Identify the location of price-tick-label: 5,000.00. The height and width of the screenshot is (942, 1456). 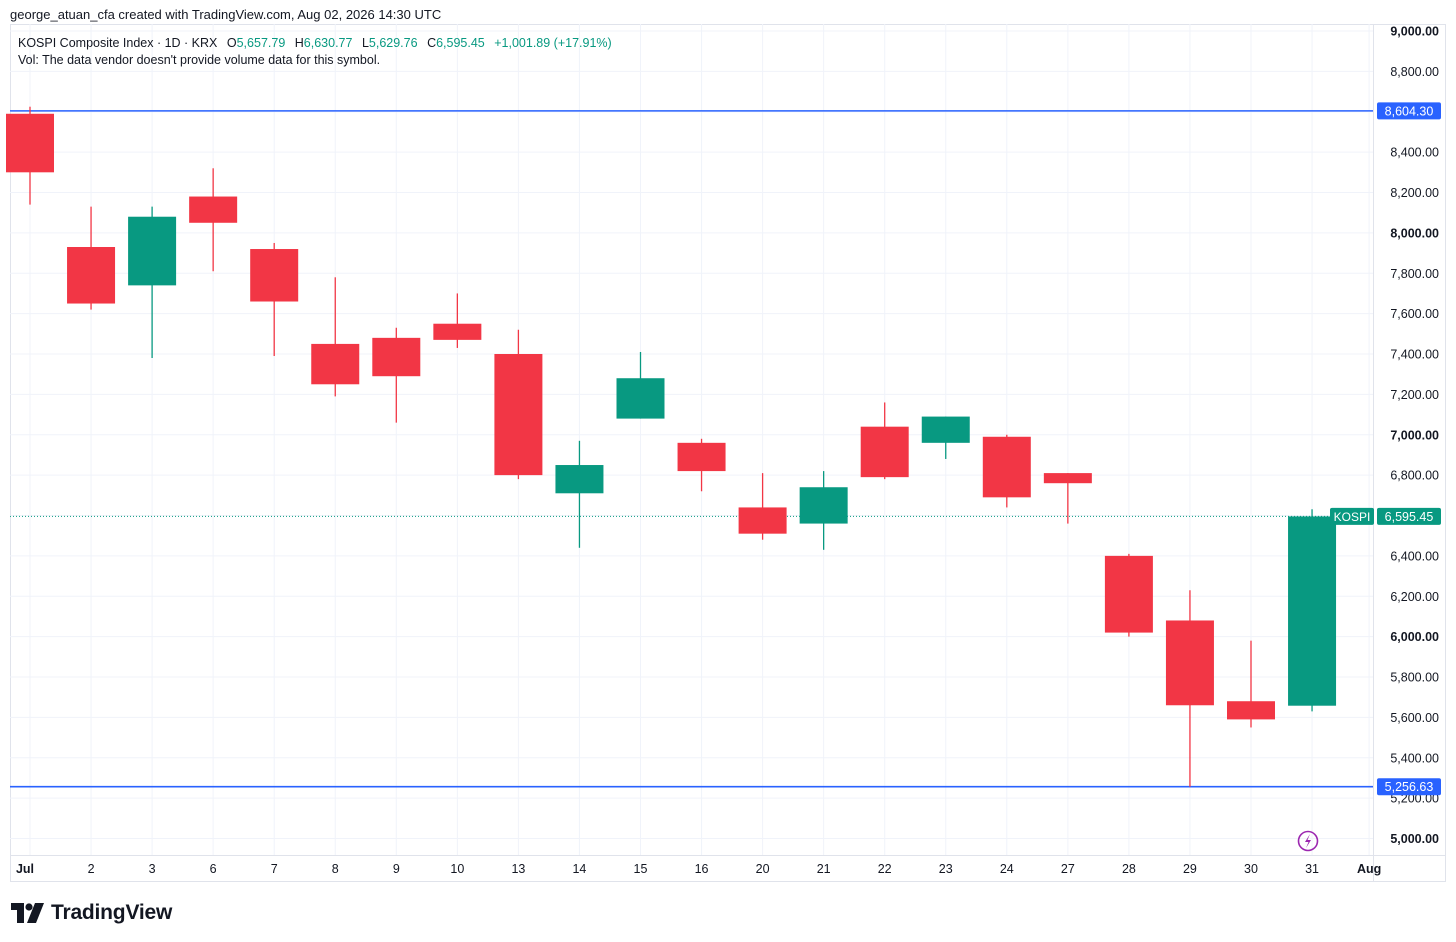
(1414, 839).